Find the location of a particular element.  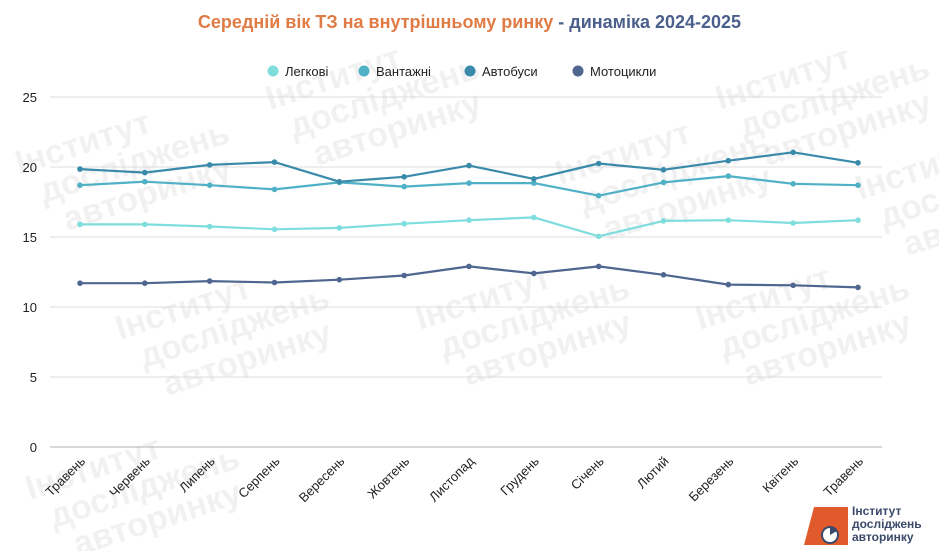

legend-item: Автобуси is located at coordinates (501, 71).